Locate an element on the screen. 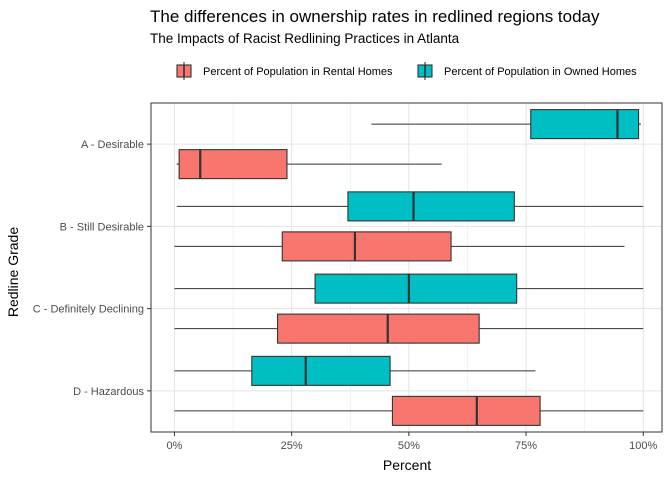  x-tick-label: 75% is located at coordinates (526, 446).